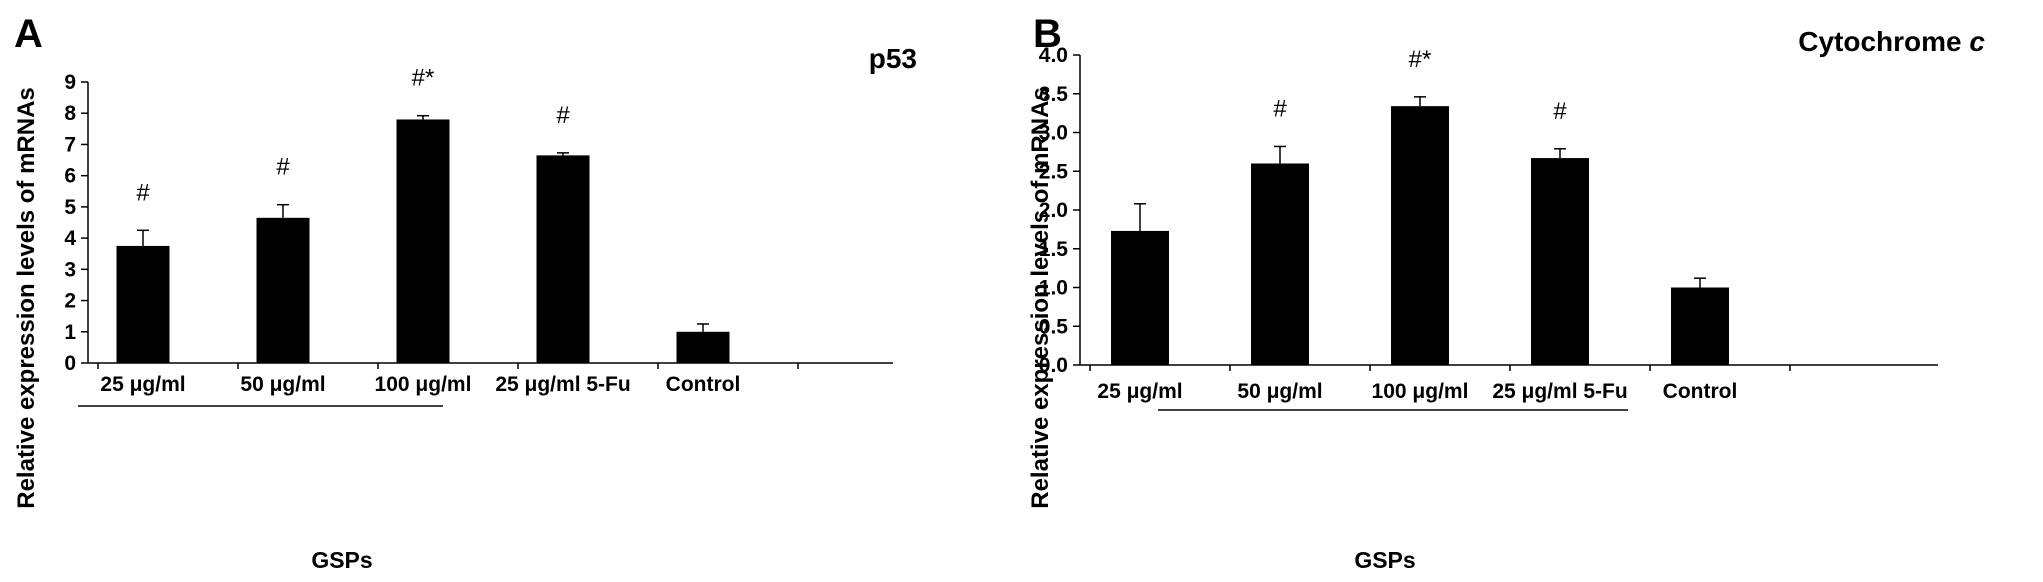 The image size is (2043, 582). What do you see at coordinates (1054, 171) in the screenshot?
I see `y-tick-label: 2.5` at bounding box center [1054, 171].